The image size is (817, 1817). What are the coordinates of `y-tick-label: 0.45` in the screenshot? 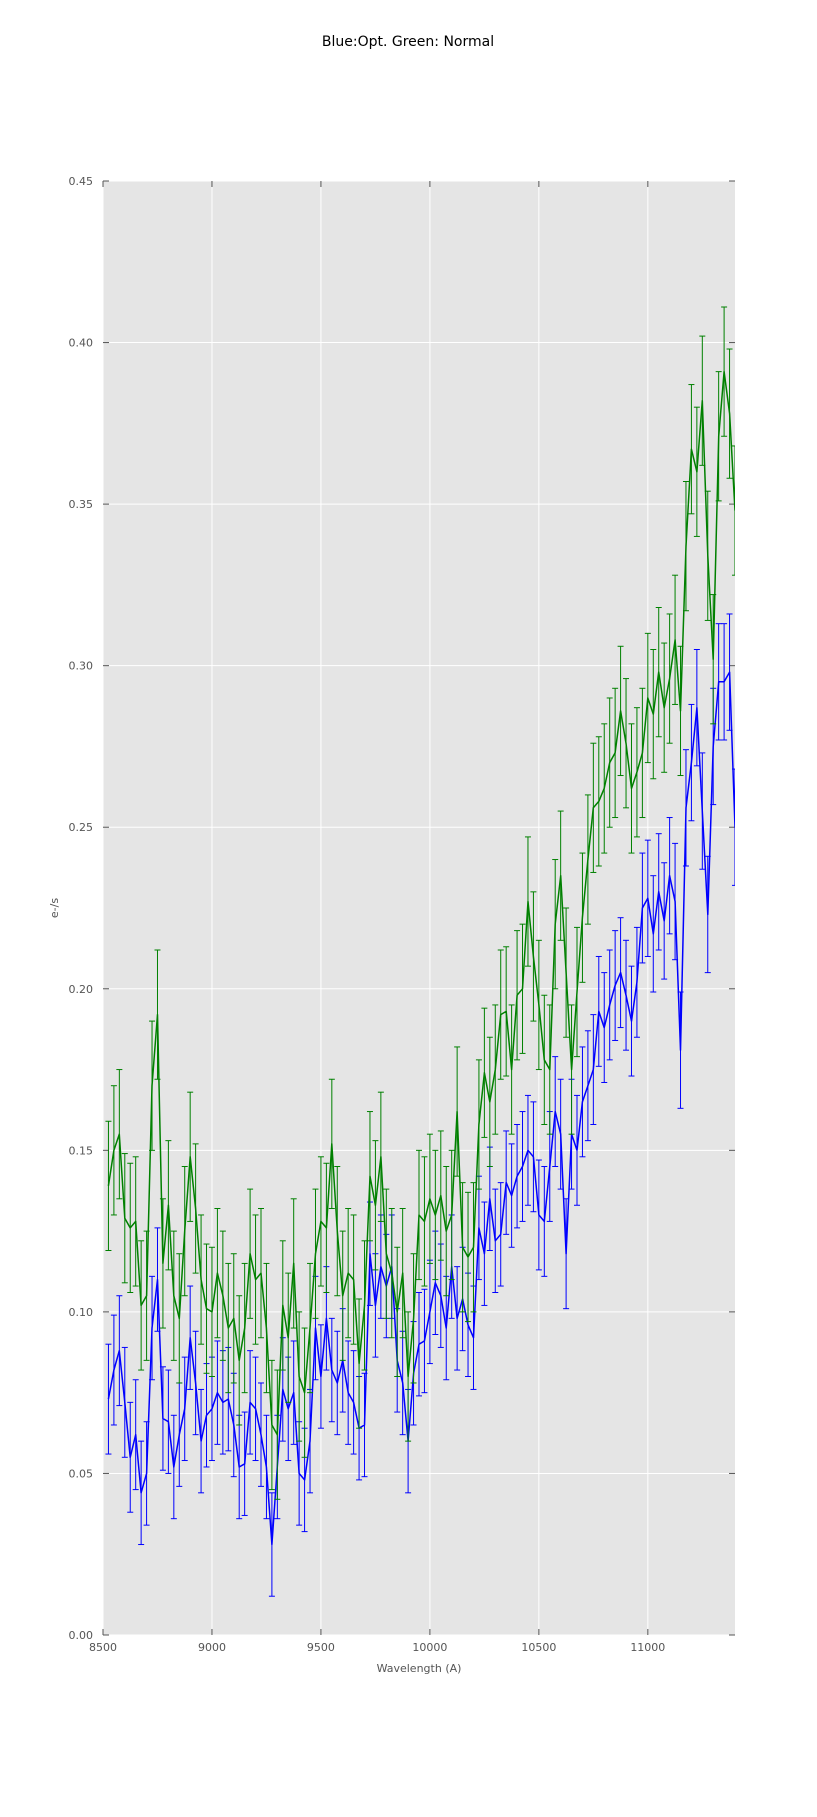 It's located at (81, 181).